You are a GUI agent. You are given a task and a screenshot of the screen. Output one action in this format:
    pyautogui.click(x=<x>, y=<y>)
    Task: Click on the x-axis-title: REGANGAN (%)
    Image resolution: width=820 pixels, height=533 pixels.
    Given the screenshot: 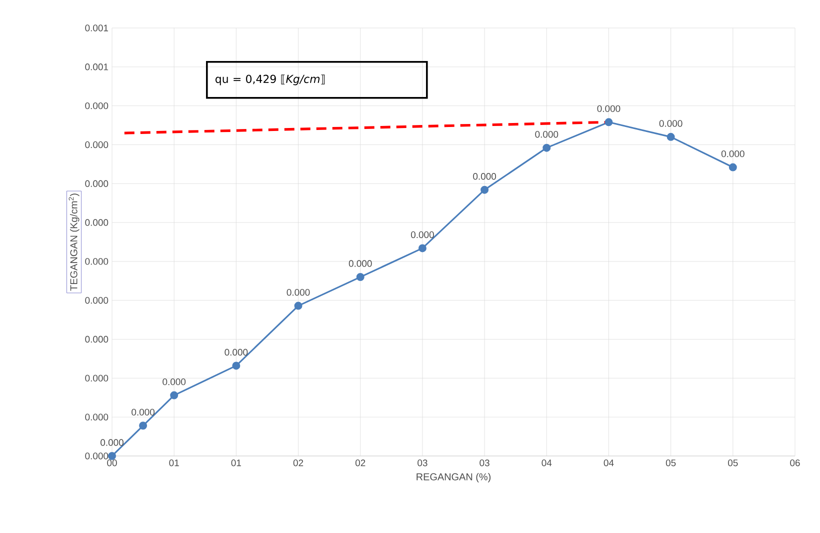 What is the action you would take?
    pyautogui.click(x=453, y=477)
    